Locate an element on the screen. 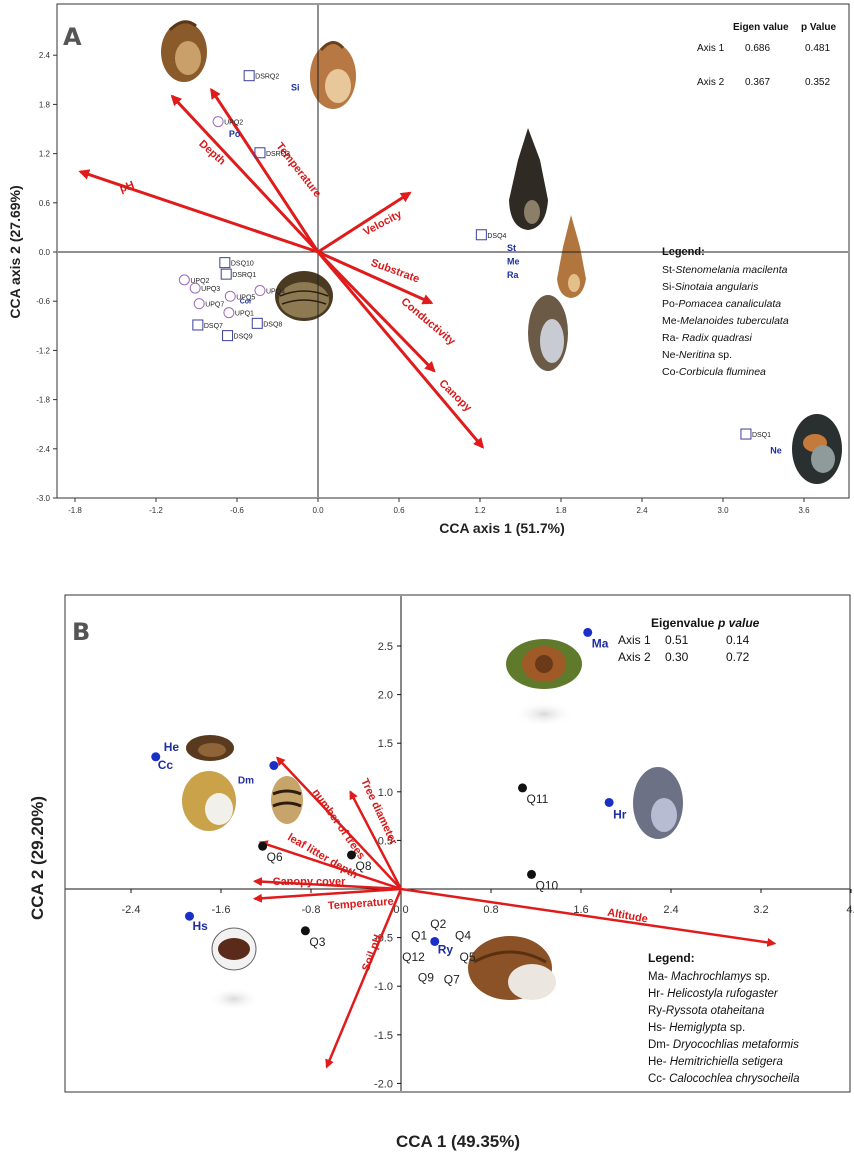  shell-hs-picture is located at coordinates (234, 969).